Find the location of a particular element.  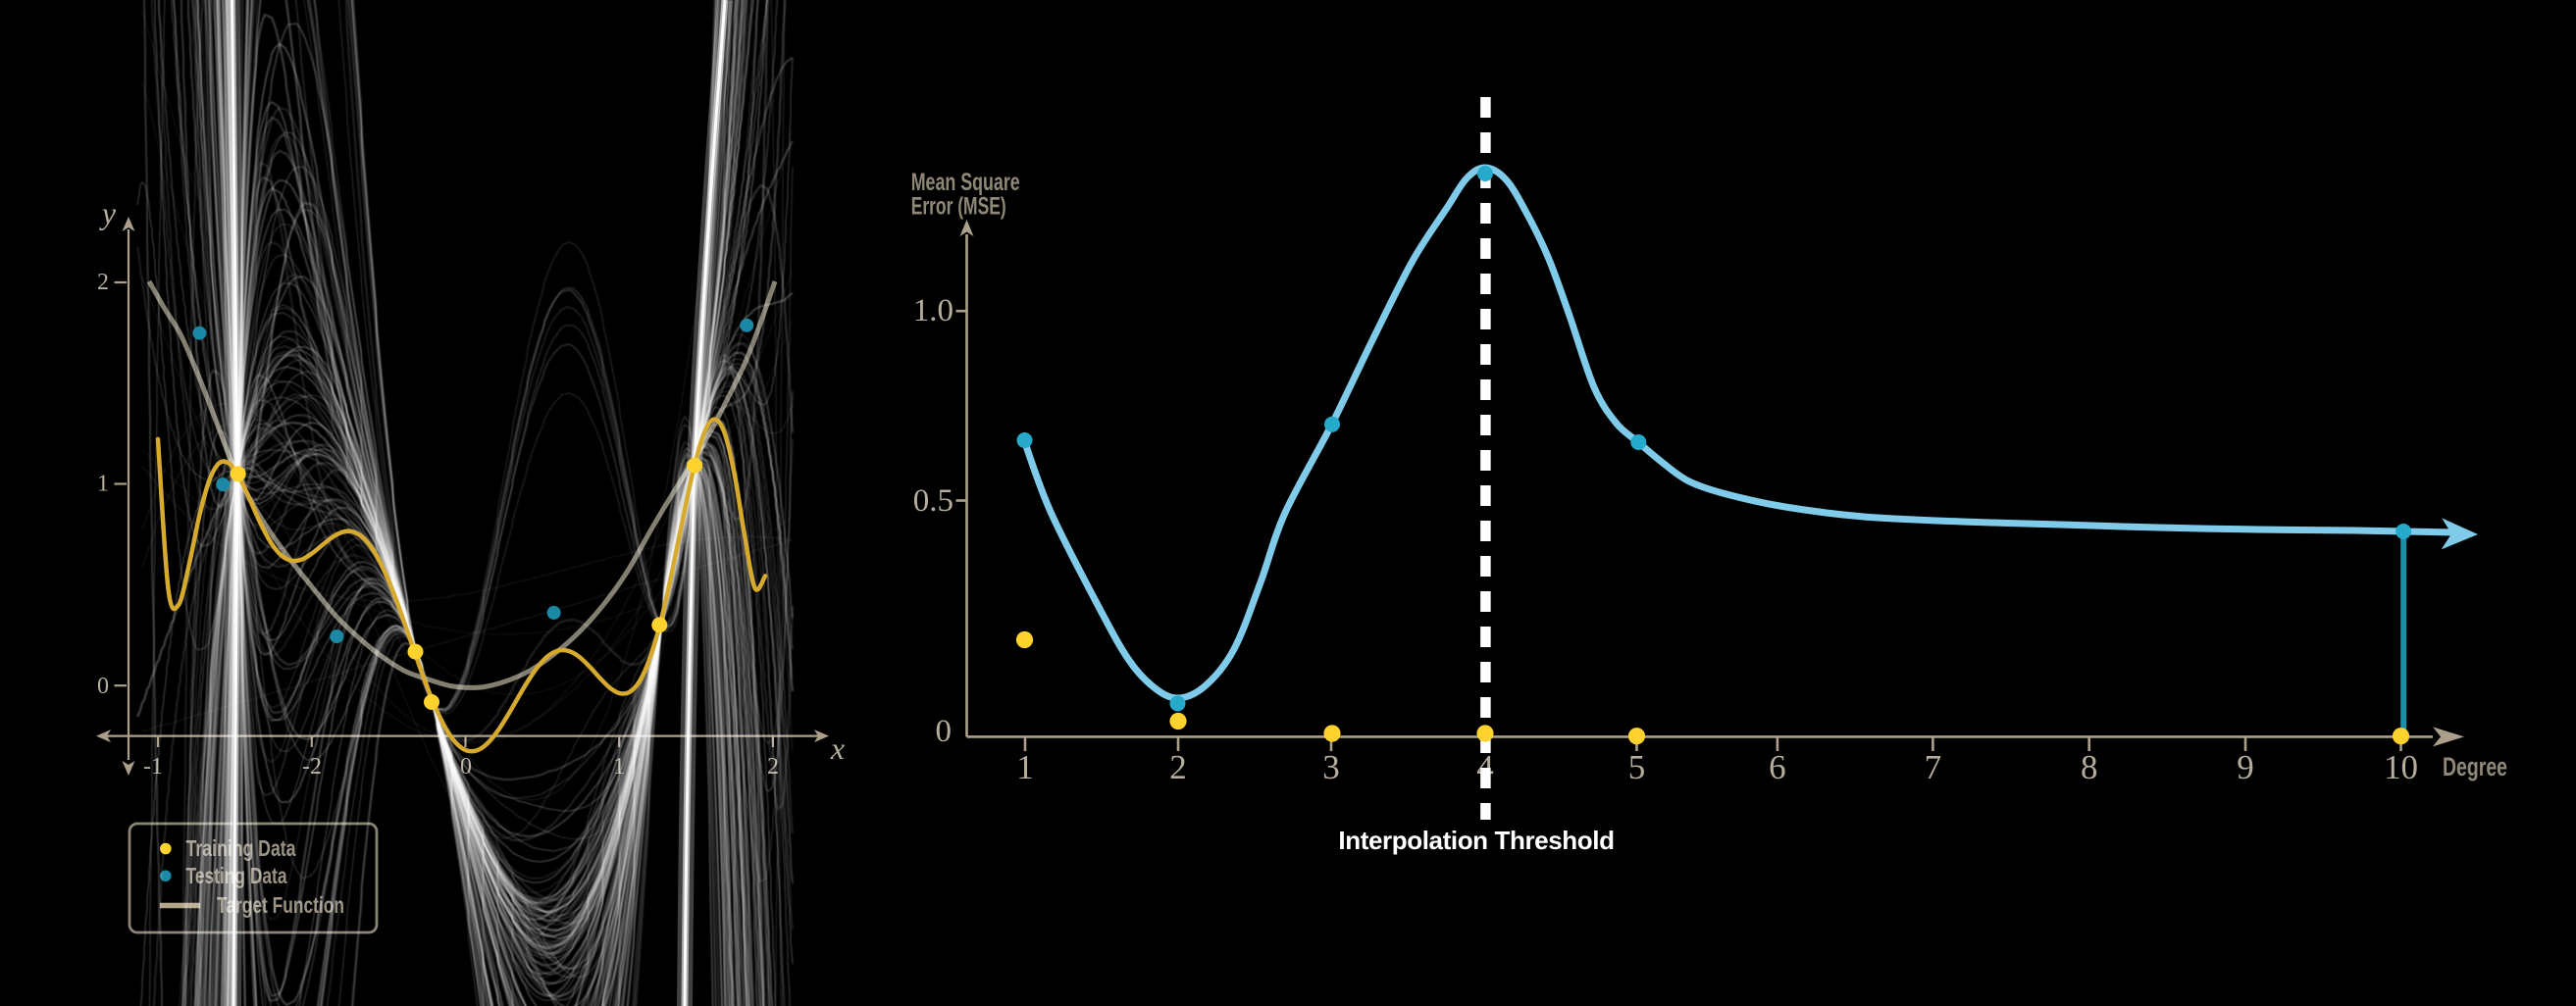

svg-text: 6 is located at coordinates (1777, 767).